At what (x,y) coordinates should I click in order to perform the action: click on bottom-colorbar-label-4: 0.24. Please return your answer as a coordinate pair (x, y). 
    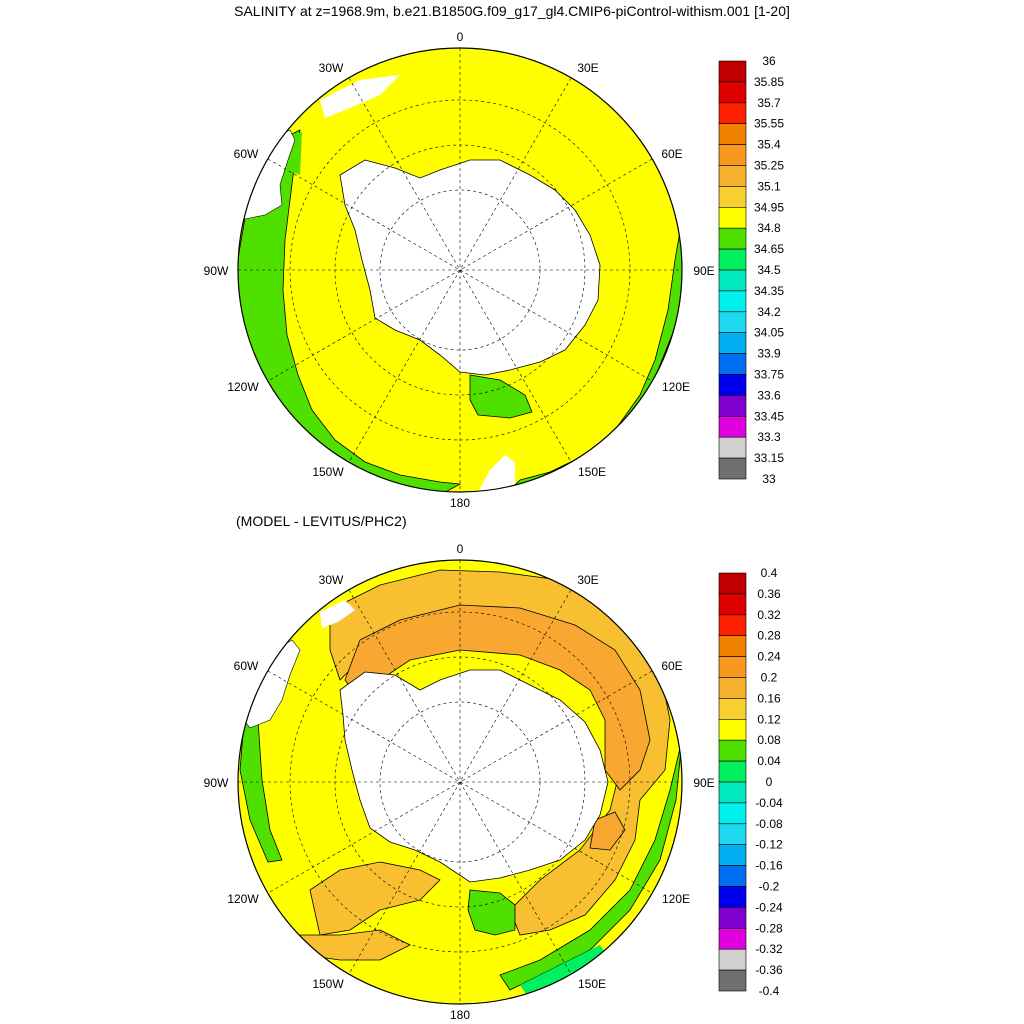
    Looking at the image, I should click on (769, 657).